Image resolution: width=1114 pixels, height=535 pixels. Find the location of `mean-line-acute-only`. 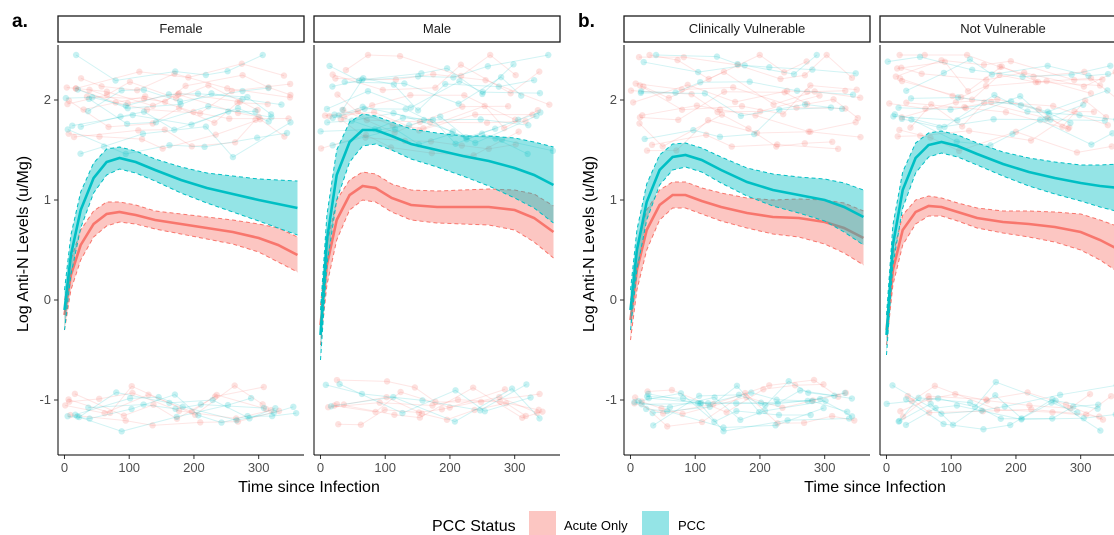

mean-line-acute-only is located at coordinates (747, 257).